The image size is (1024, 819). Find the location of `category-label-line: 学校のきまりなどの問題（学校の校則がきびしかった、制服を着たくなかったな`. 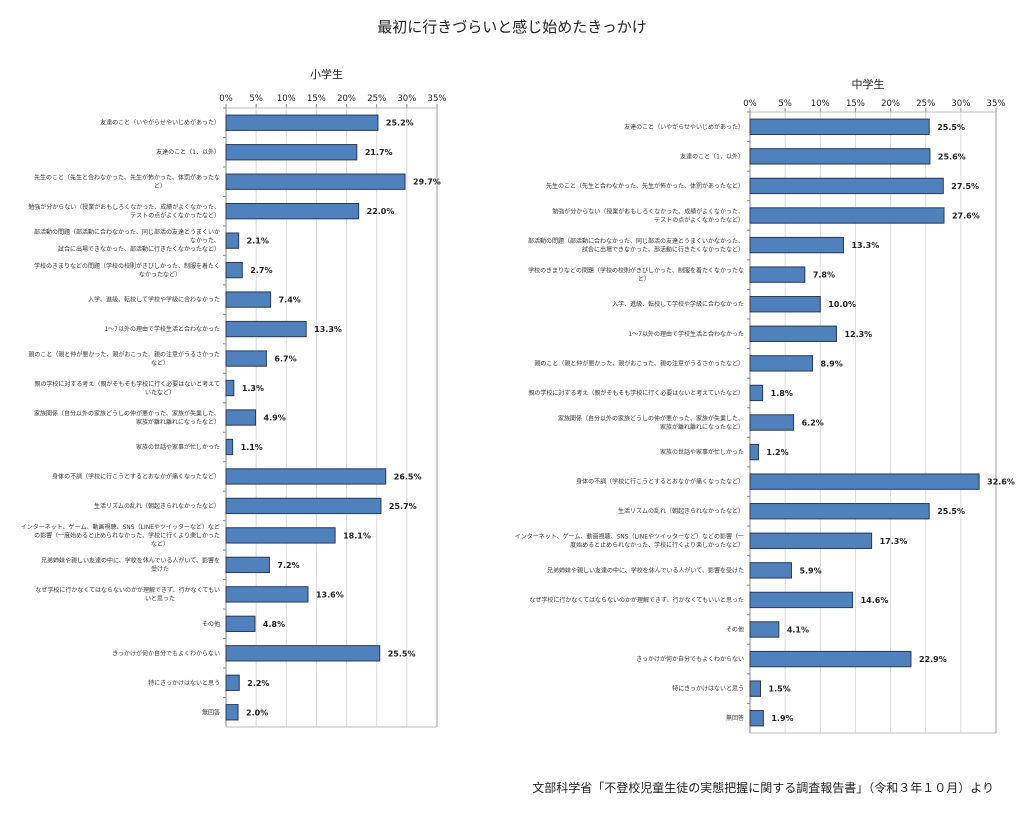

category-label-line: 学校のきまりなどの問題（学校の校則がきびしかった、制服を着たくなかったな is located at coordinates (636, 270).